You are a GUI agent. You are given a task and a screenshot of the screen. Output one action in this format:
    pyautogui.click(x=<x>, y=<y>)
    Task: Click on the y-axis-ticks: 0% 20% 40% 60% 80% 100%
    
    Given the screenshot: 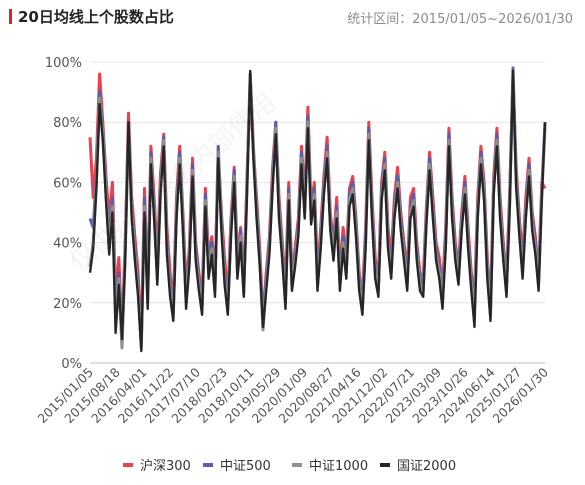 What is the action you would take?
    pyautogui.click(x=63, y=214)
    